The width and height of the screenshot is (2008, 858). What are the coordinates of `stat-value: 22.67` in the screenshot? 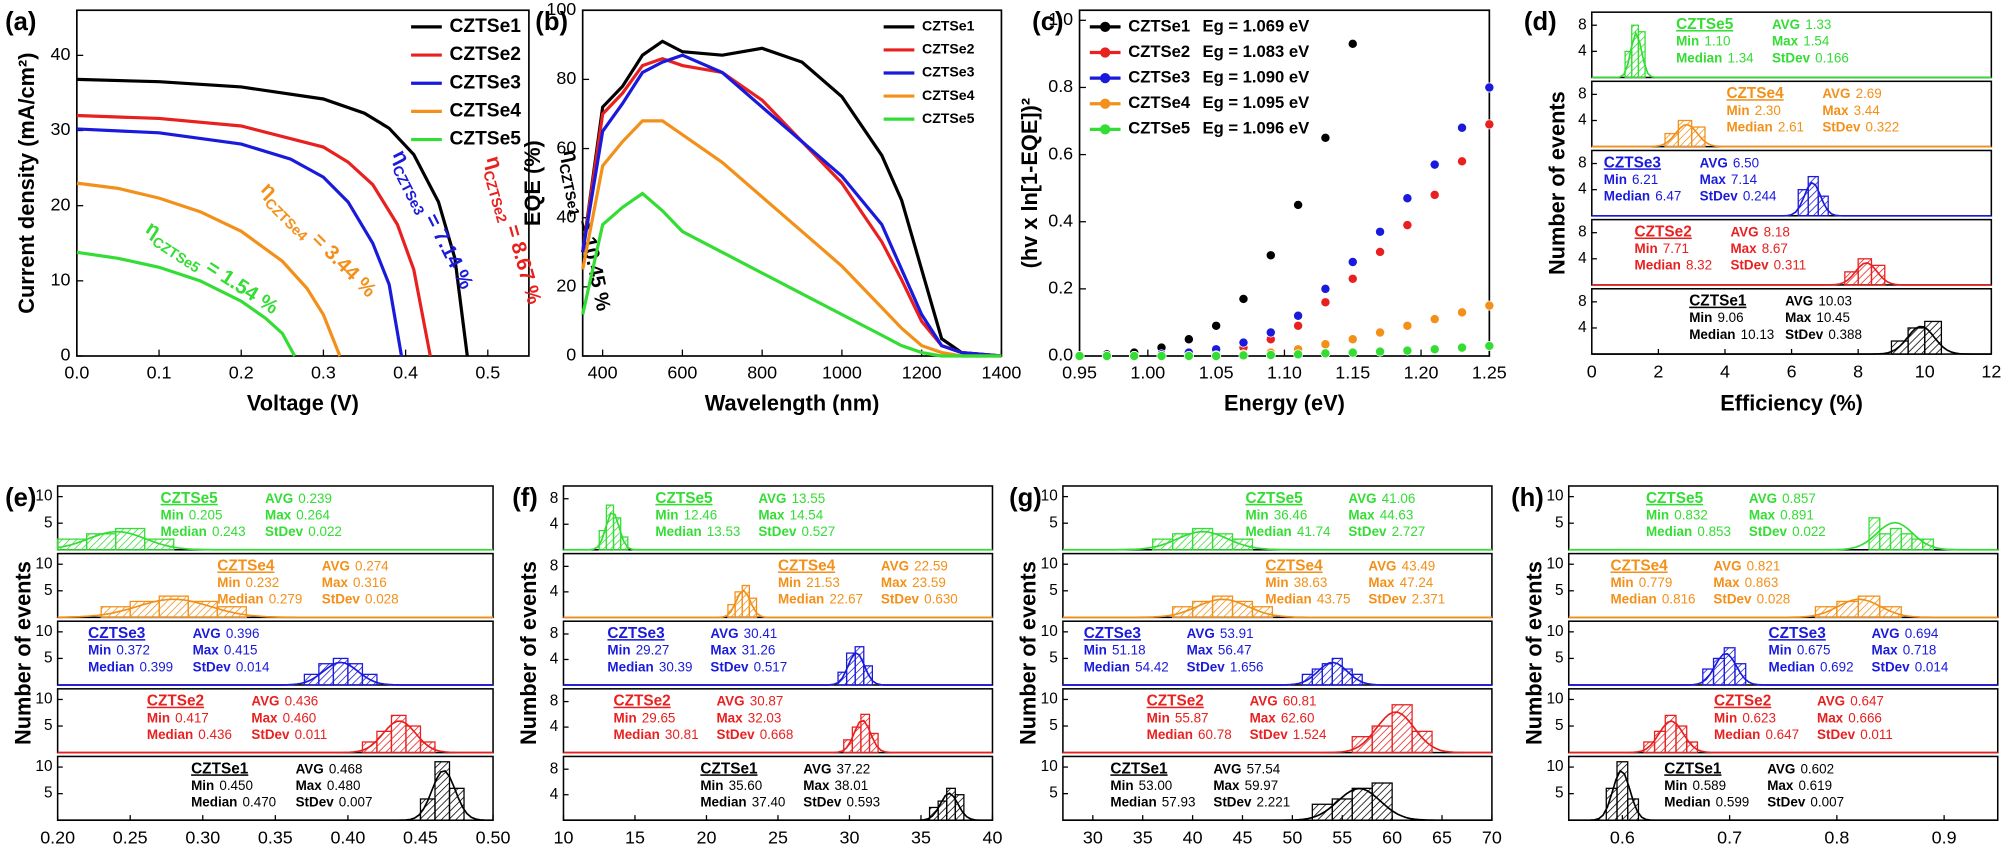 It's located at (846, 598).